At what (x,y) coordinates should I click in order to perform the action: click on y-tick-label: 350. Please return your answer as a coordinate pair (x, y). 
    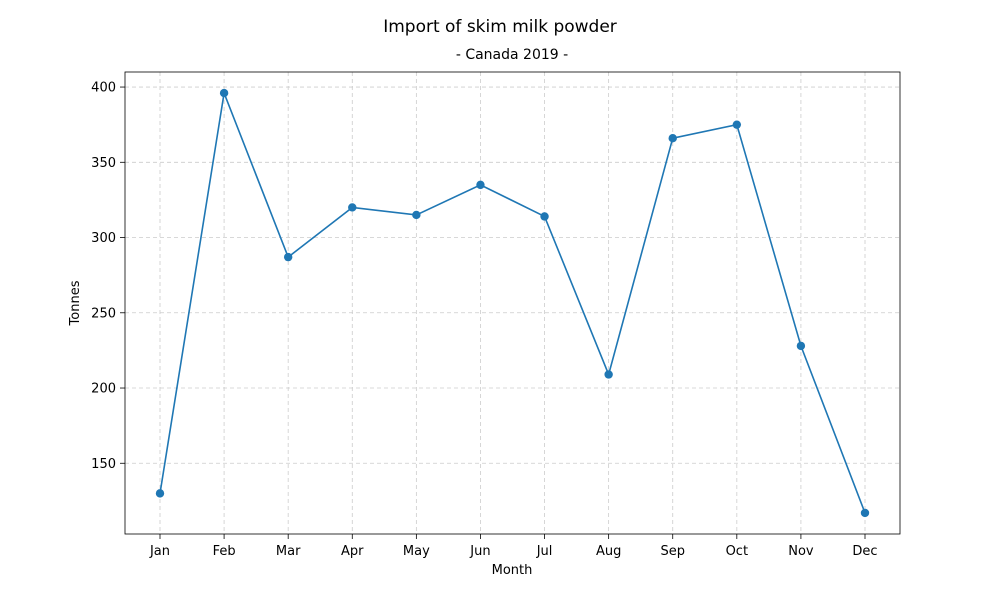
    Looking at the image, I should click on (103, 163).